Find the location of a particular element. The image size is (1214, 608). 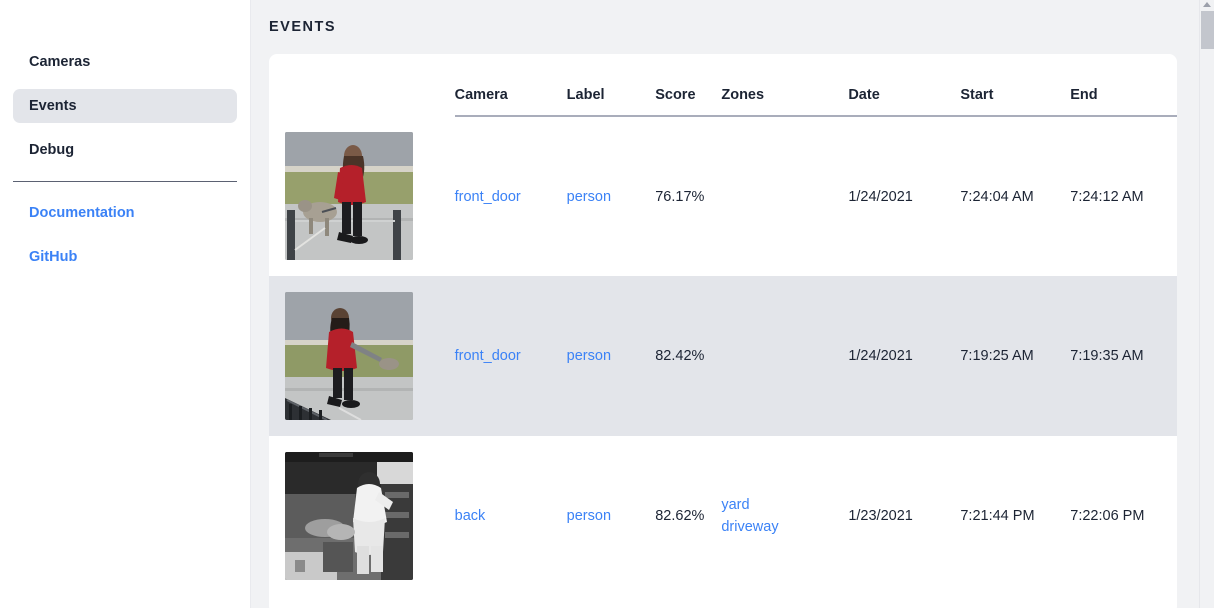

cell-score: 76.17% is located at coordinates (688, 196).